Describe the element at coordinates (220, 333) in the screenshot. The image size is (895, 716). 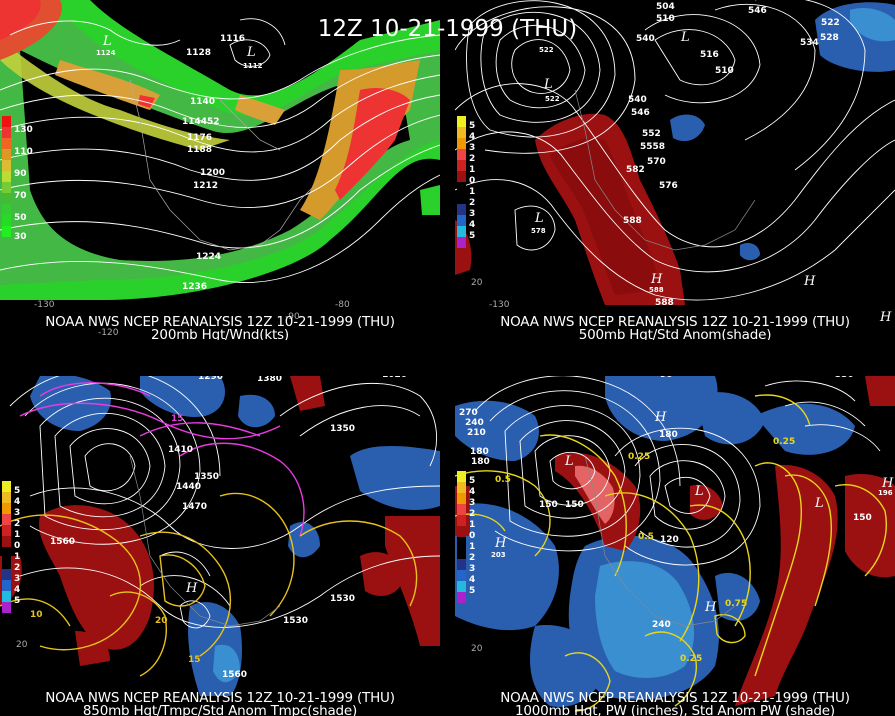
I see `panel-subcaption: 200mb Hgt/Wnd(kts)` at that location.